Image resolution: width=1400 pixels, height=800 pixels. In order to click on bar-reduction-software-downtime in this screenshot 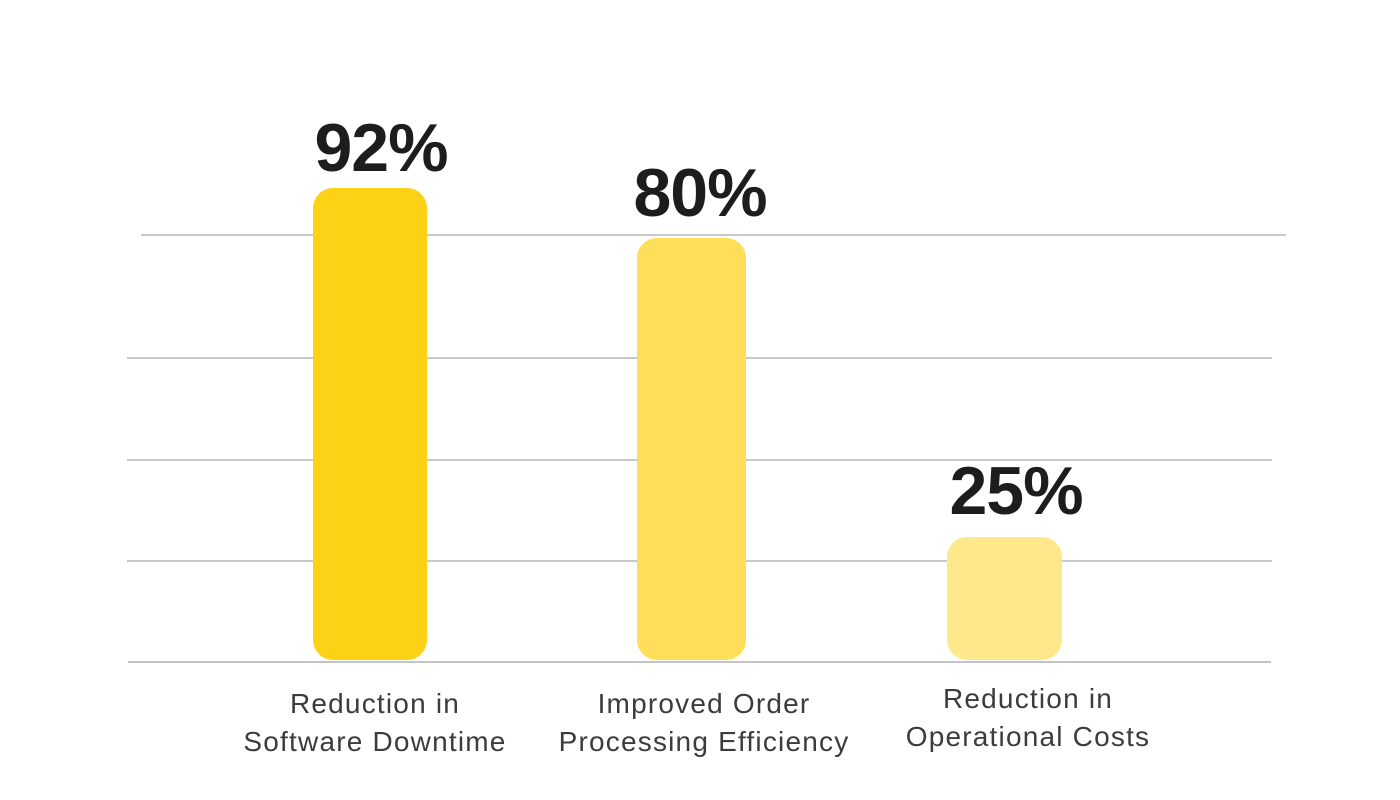, I will do `click(370, 424)`.